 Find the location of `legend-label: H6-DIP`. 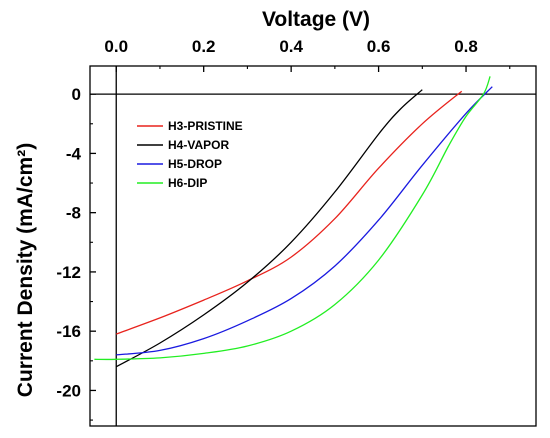

legend-label: H6-DIP is located at coordinates (187, 183).